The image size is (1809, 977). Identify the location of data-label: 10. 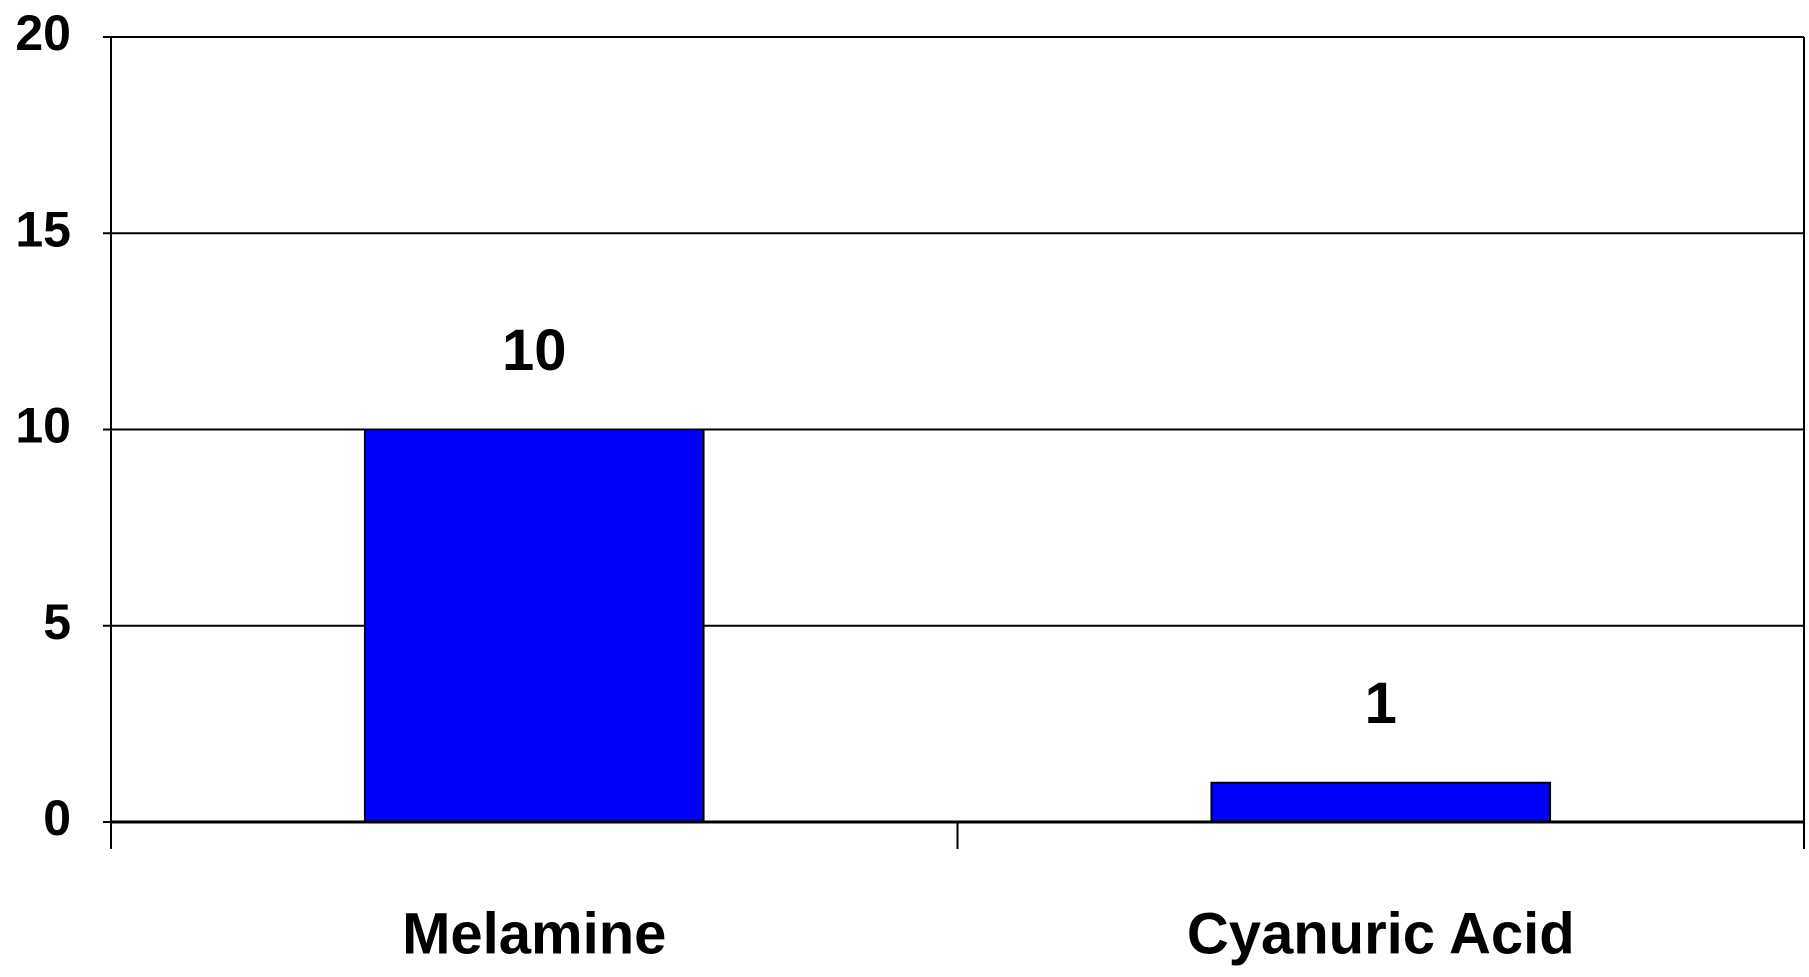
(534, 350).